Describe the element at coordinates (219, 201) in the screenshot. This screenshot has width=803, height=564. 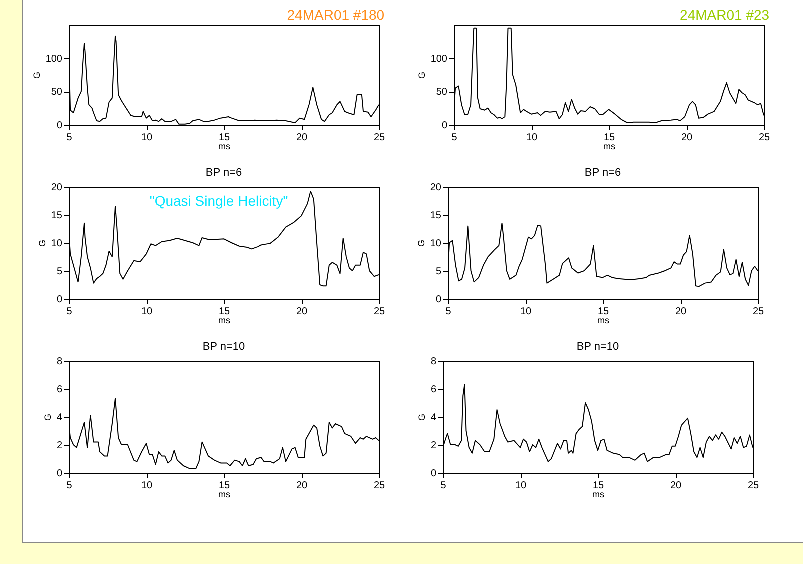
I see `annotation: "Quasi Single Helicity"` at that location.